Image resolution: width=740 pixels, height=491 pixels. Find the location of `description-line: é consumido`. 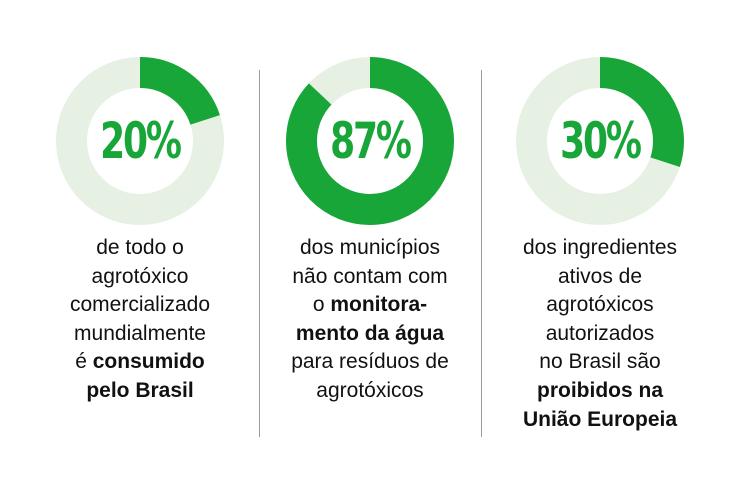

description-line: é consumido is located at coordinates (140, 362).